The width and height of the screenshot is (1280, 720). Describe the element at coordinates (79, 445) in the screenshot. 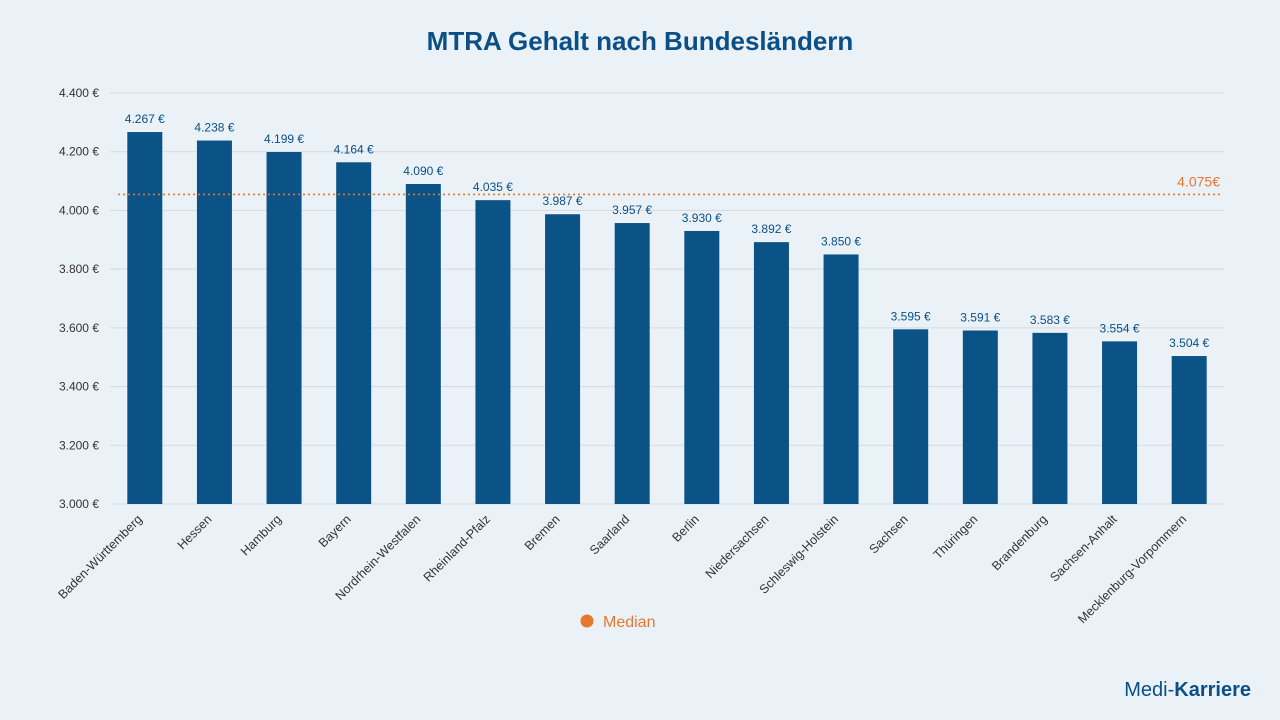

I see `y-tick-label: 3.200 €` at that location.